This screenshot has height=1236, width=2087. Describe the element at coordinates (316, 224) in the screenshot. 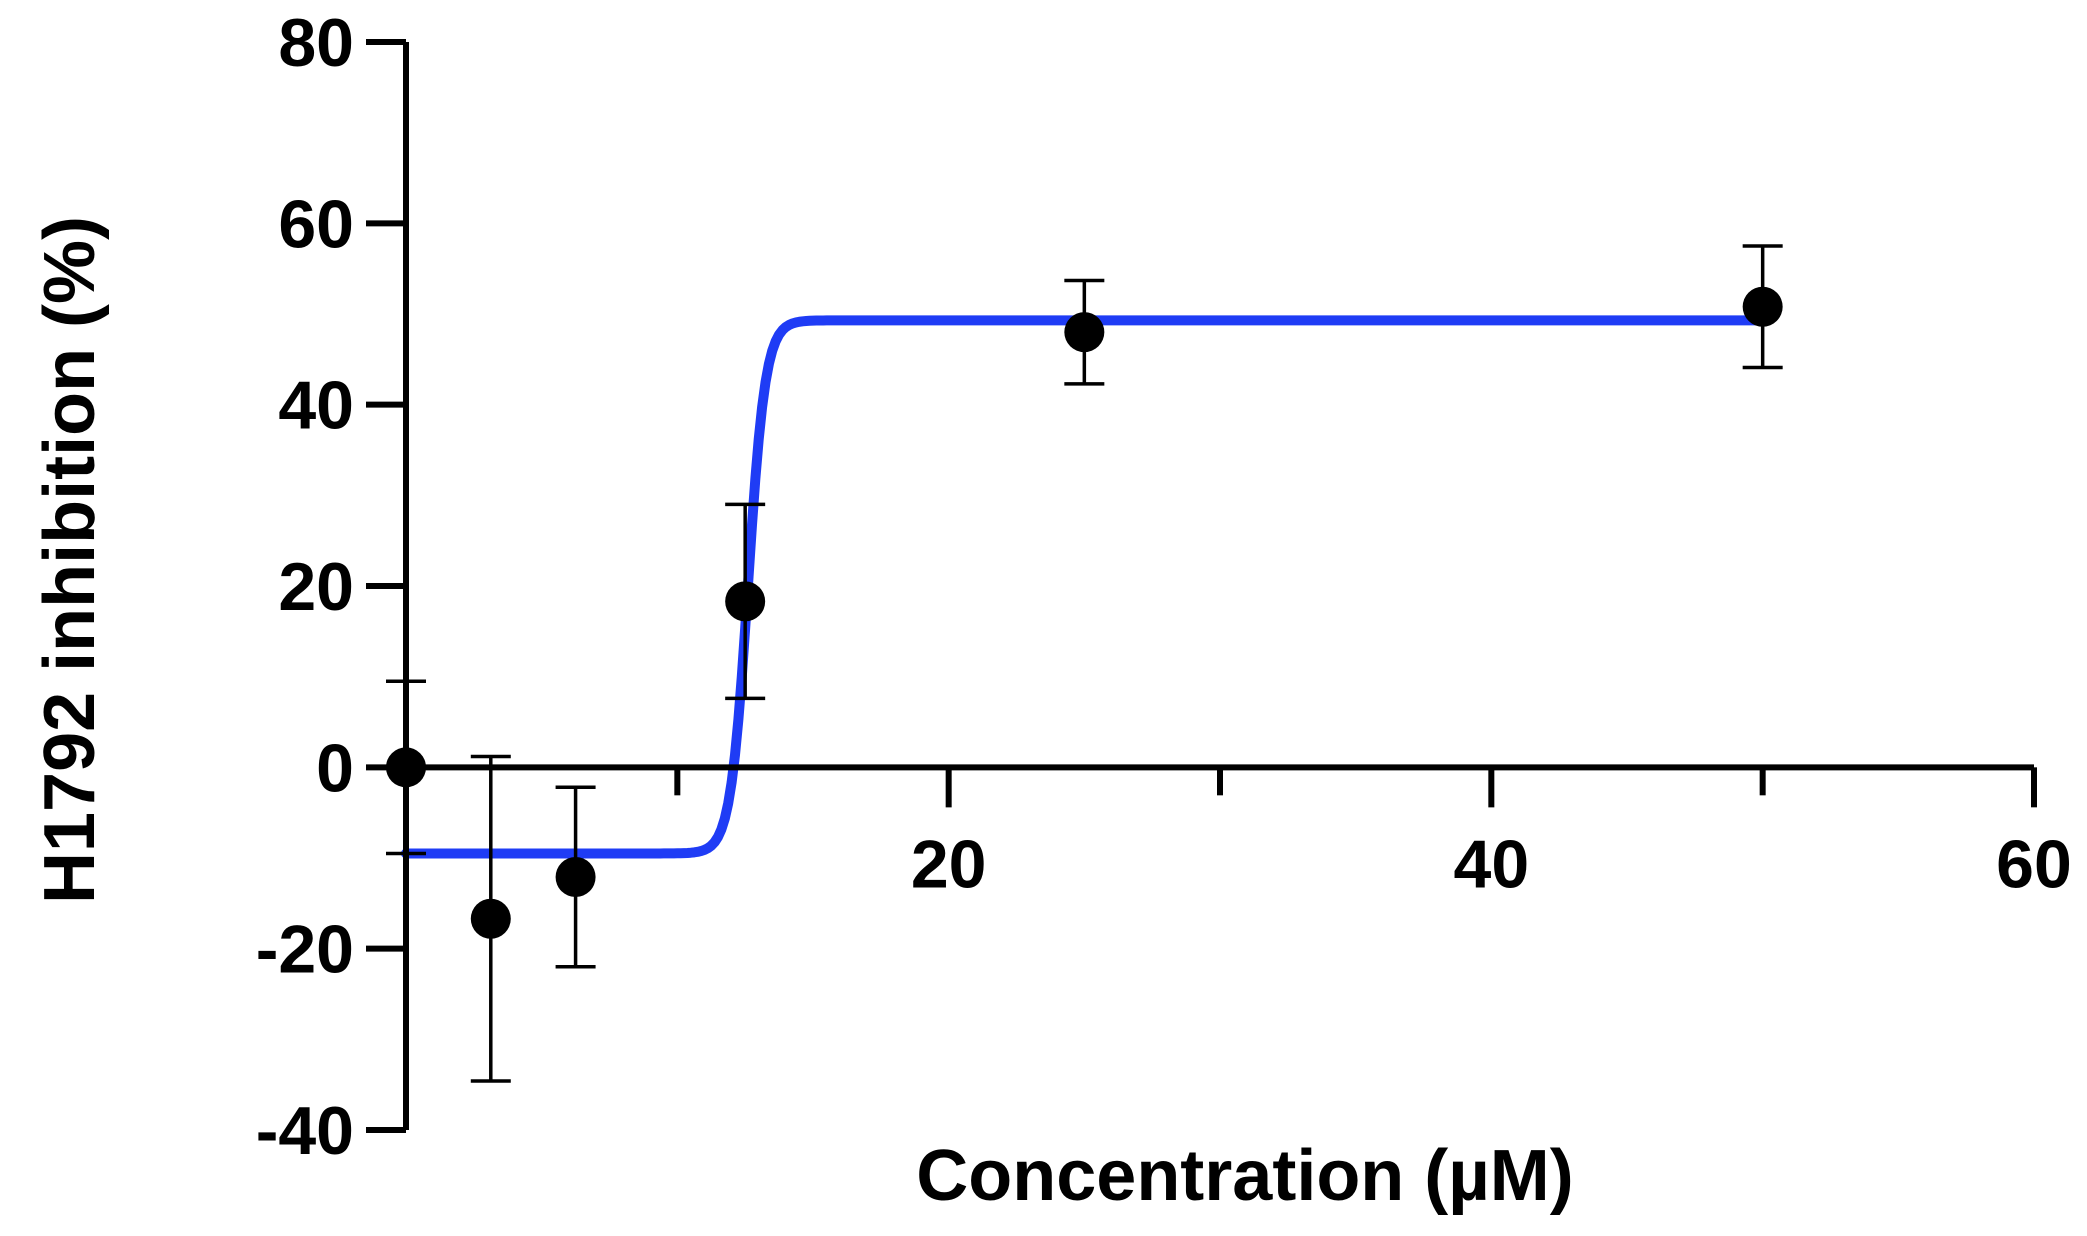

I see `y-tick-label: 60` at that location.